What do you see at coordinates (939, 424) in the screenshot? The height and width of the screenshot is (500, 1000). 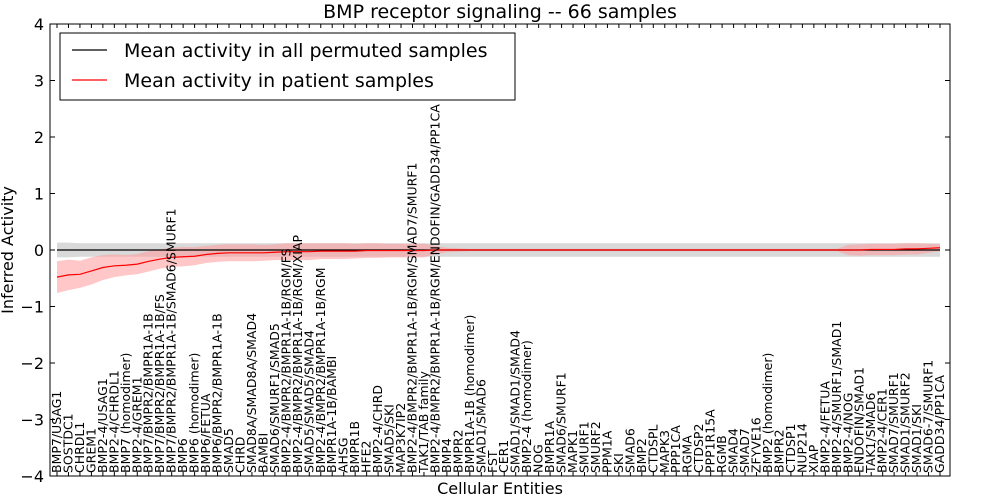 I see `category-label: GADD34/PP1CA` at bounding box center [939, 424].